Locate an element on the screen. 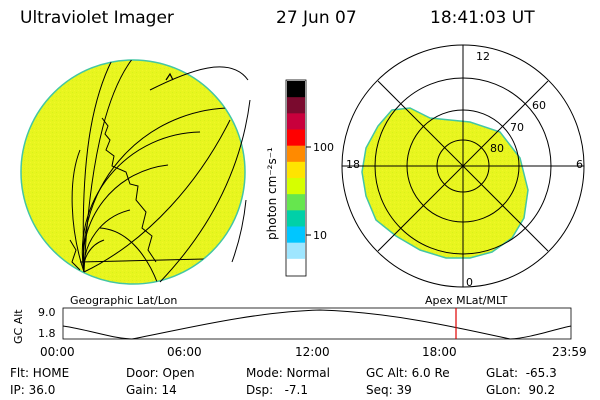 The height and width of the screenshot is (400, 600). status-glat: GLat: -65.3 is located at coordinates (521, 373).